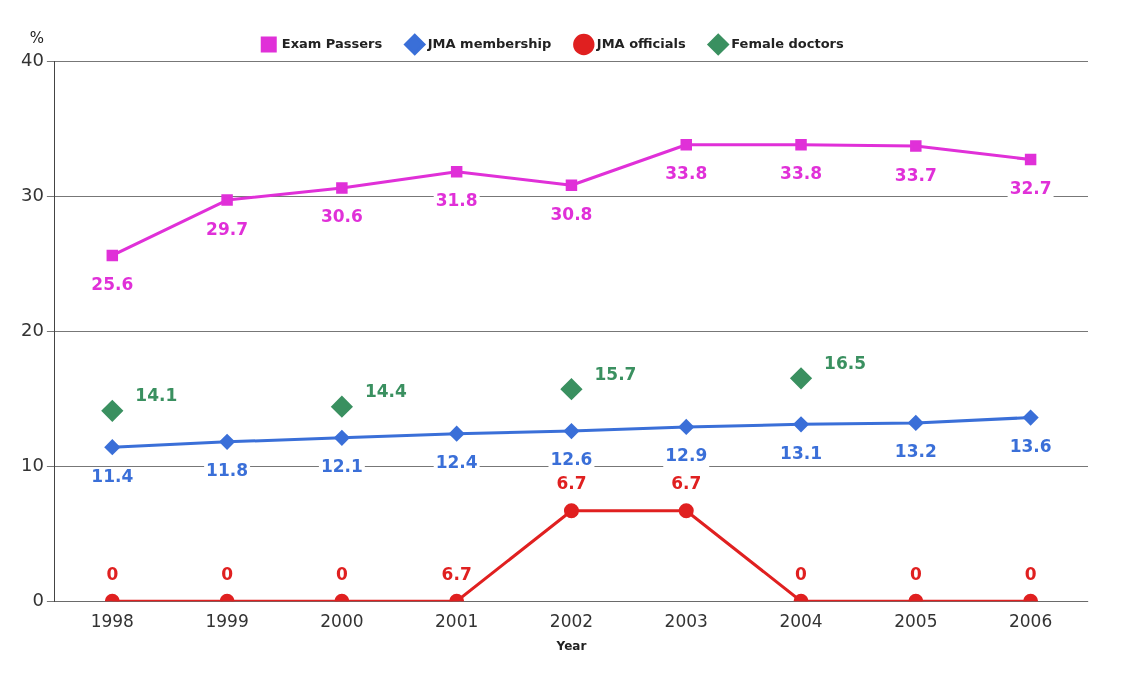 Image resolution: width=1131 pixels, height=674 pixels. What do you see at coordinates (112, 283) in the screenshot?
I see `data-label: 25.6` at bounding box center [112, 283].